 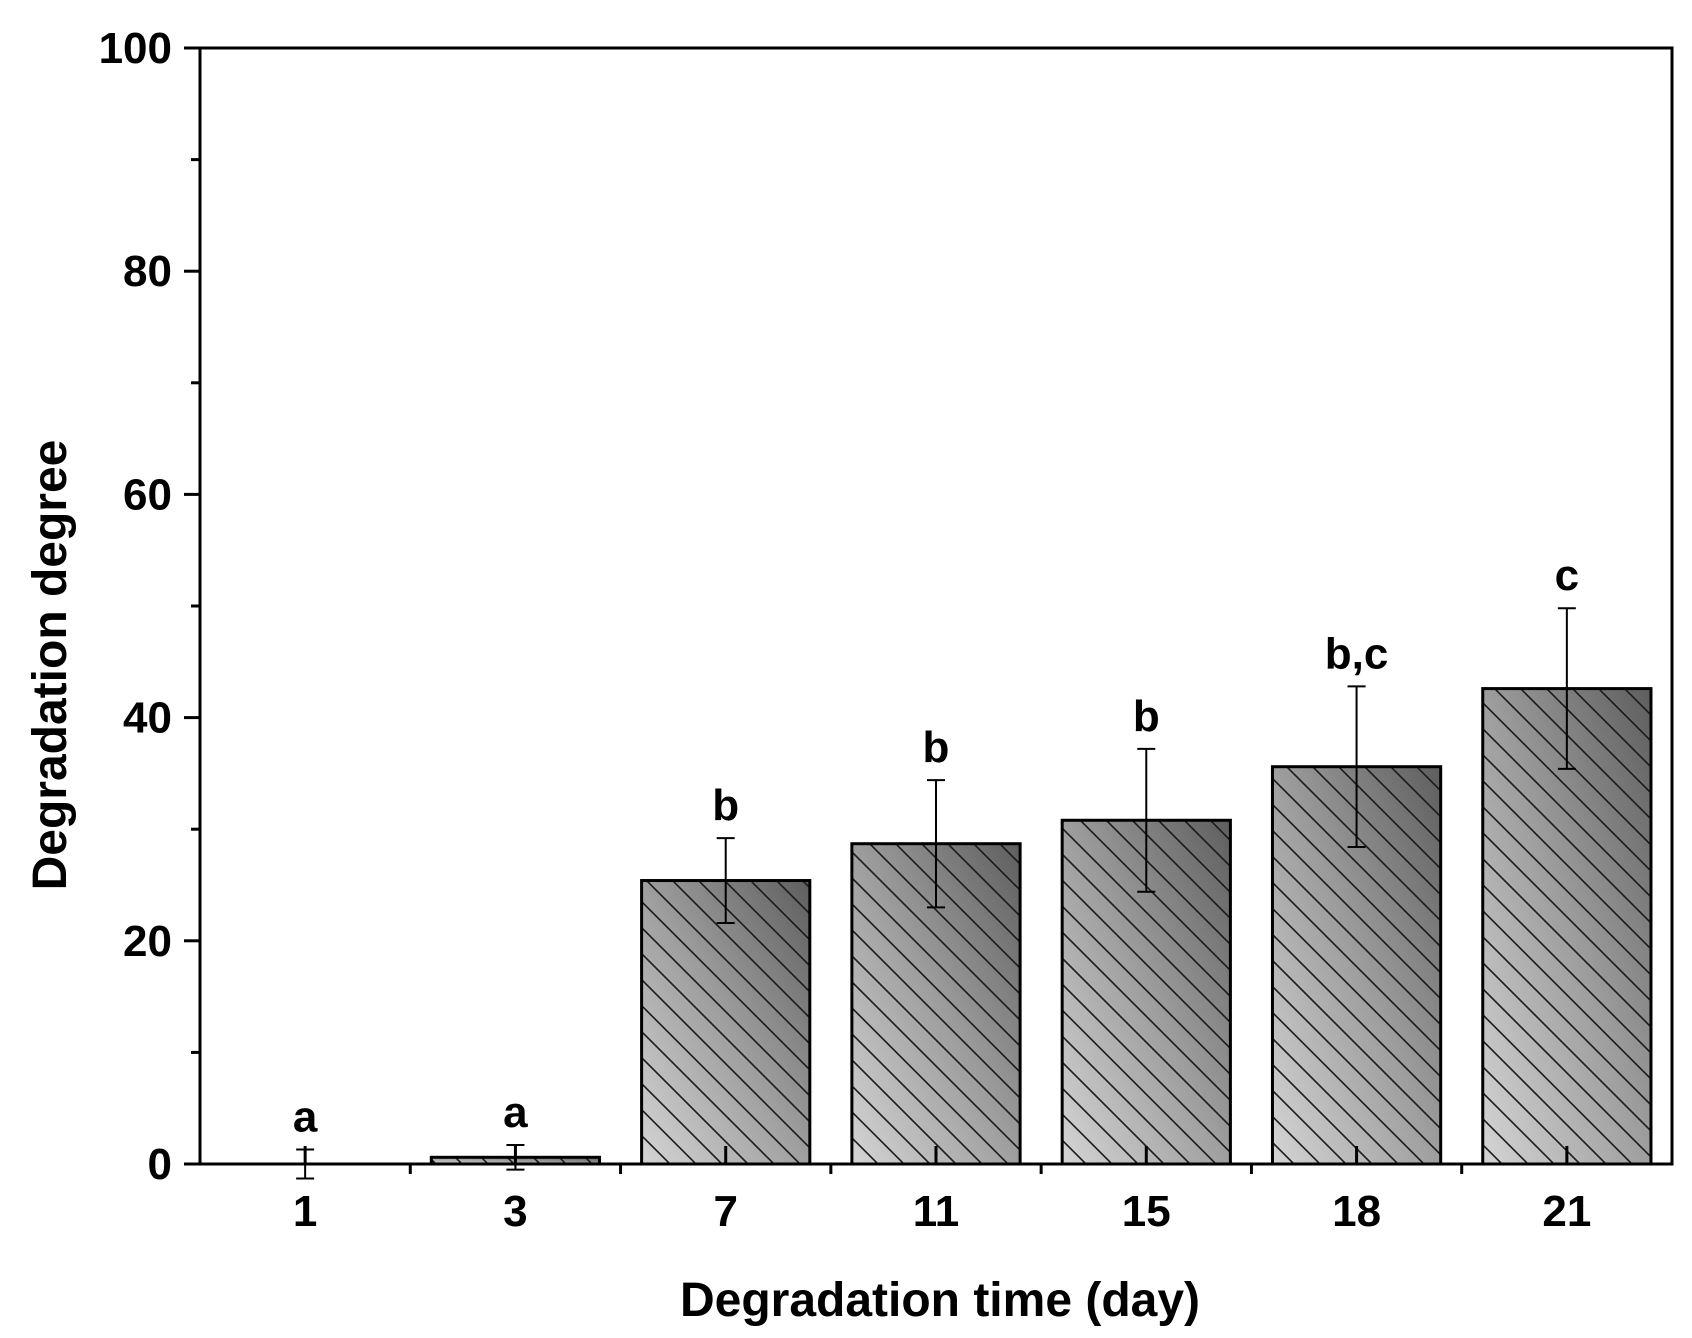 What do you see at coordinates (1146, 1211) in the screenshot?
I see `x-tick-label-15: 15` at bounding box center [1146, 1211].